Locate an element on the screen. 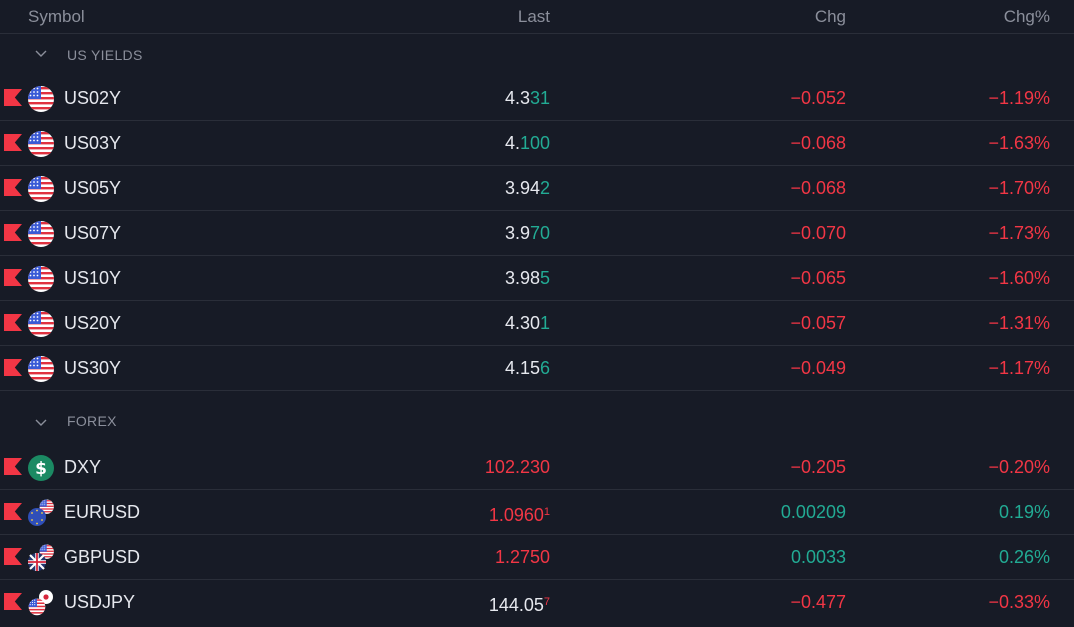 The image size is (1074, 627). change-value: −0.477 is located at coordinates (818, 602).